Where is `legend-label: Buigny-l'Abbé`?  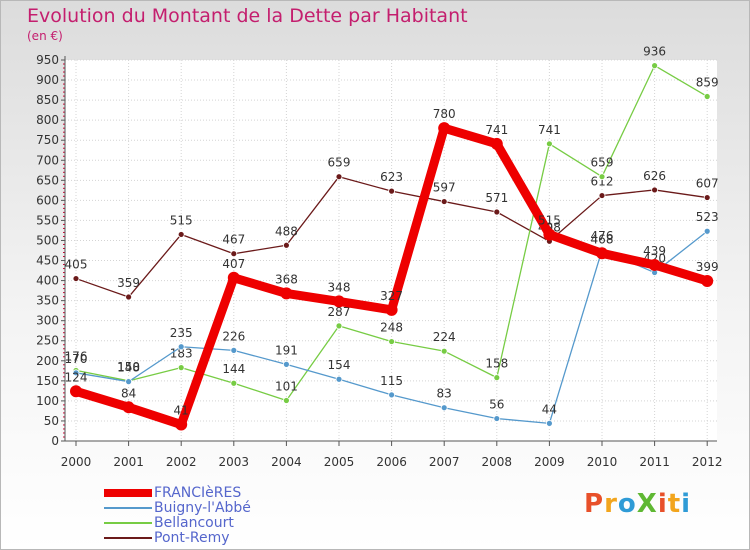
legend-label: Buigny-l'Abbé is located at coordinates (202, 508).